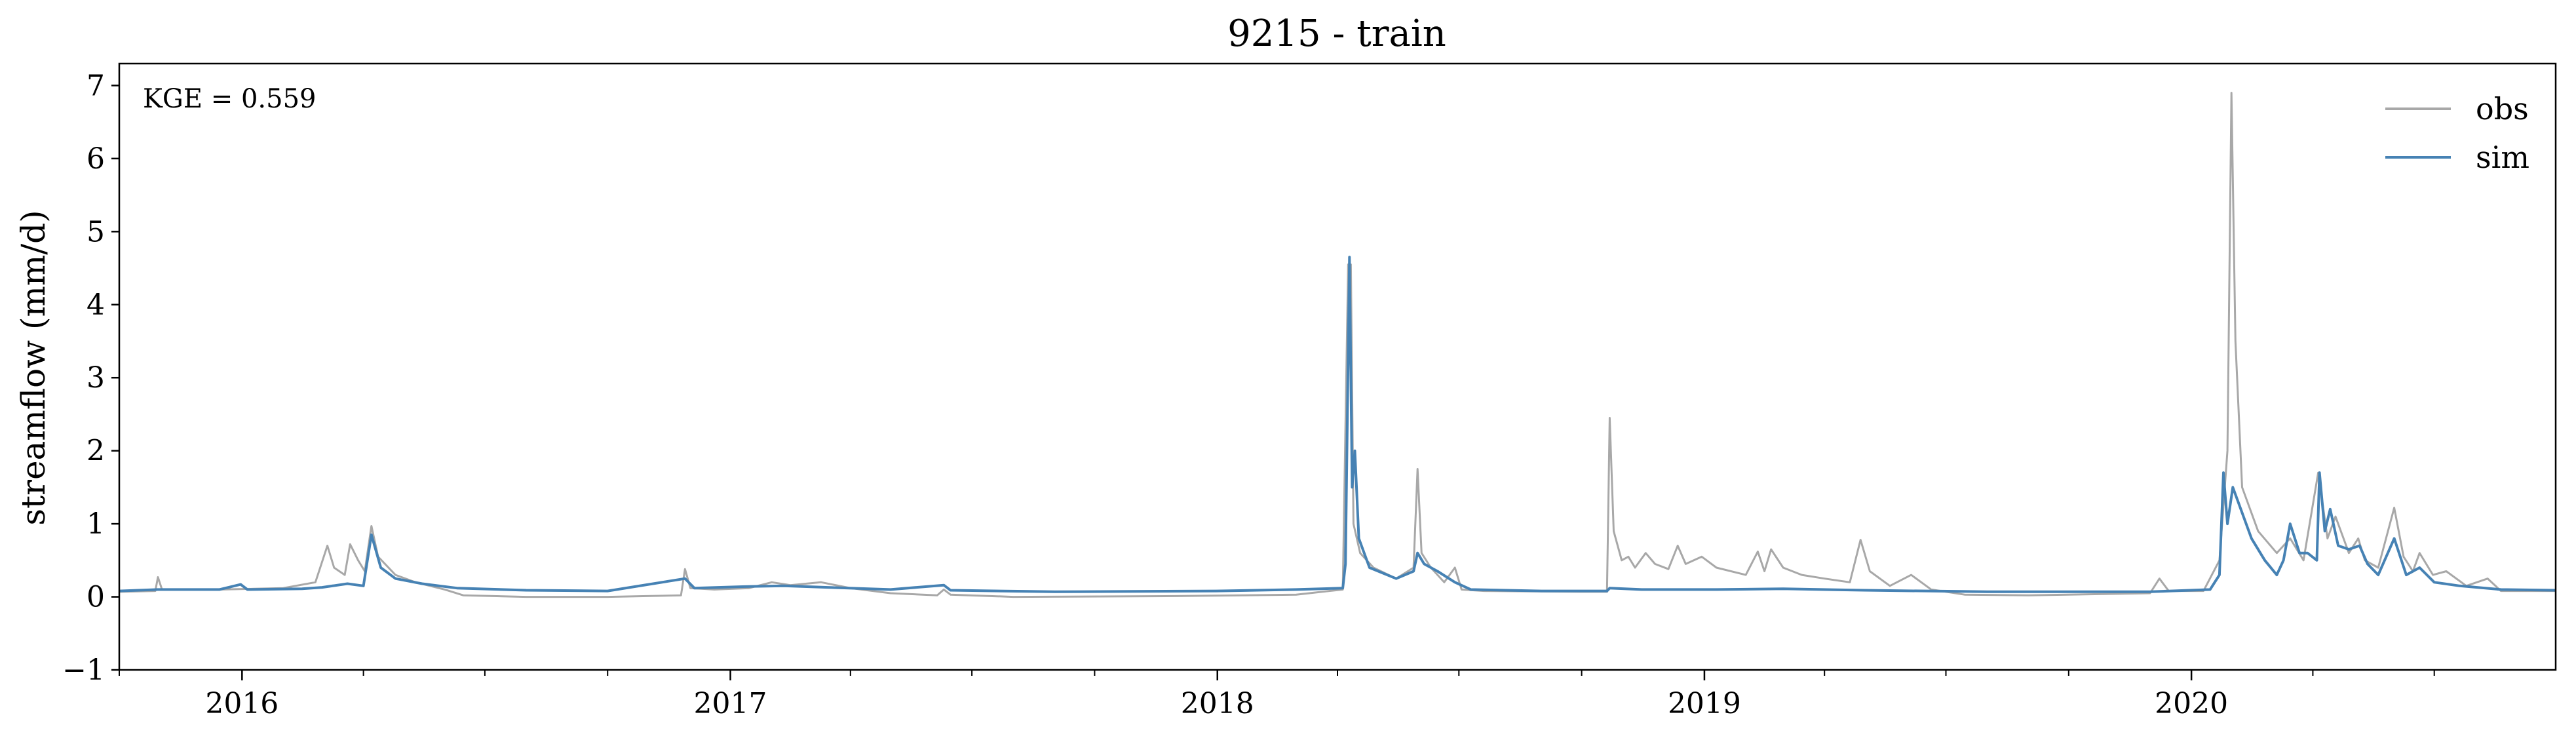 The height and width of the screenshot is (742, 2576). Describe the element at coordinates (96, 231) in the screenshot. I see `y-tick-label: 5` at that location.